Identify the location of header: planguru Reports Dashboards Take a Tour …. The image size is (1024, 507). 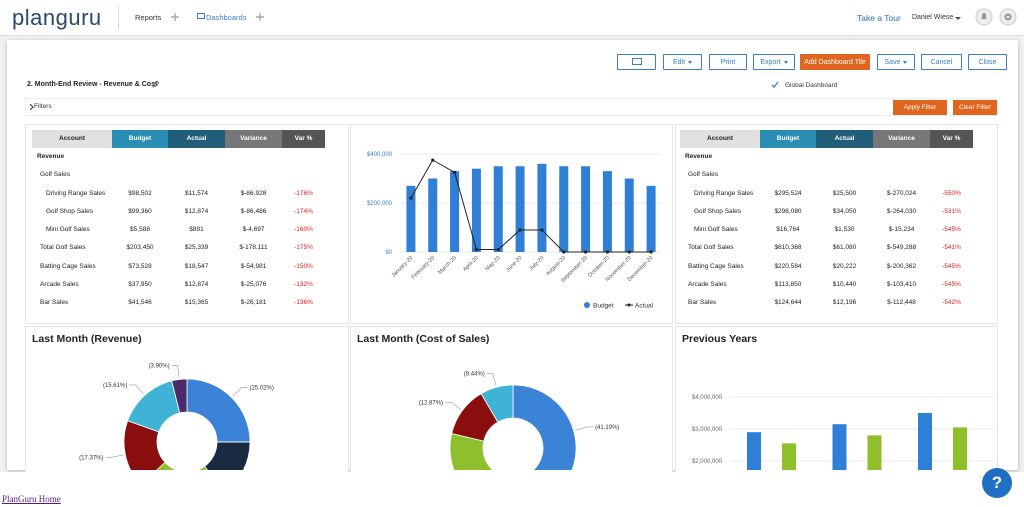
(512, 18).